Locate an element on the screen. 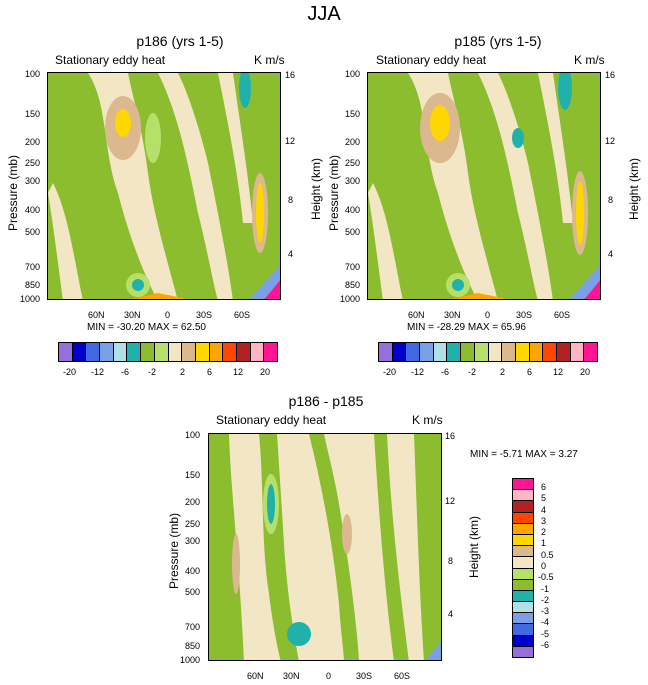  panel-3-cbtick: -5 is located at coordinates (545, 634).